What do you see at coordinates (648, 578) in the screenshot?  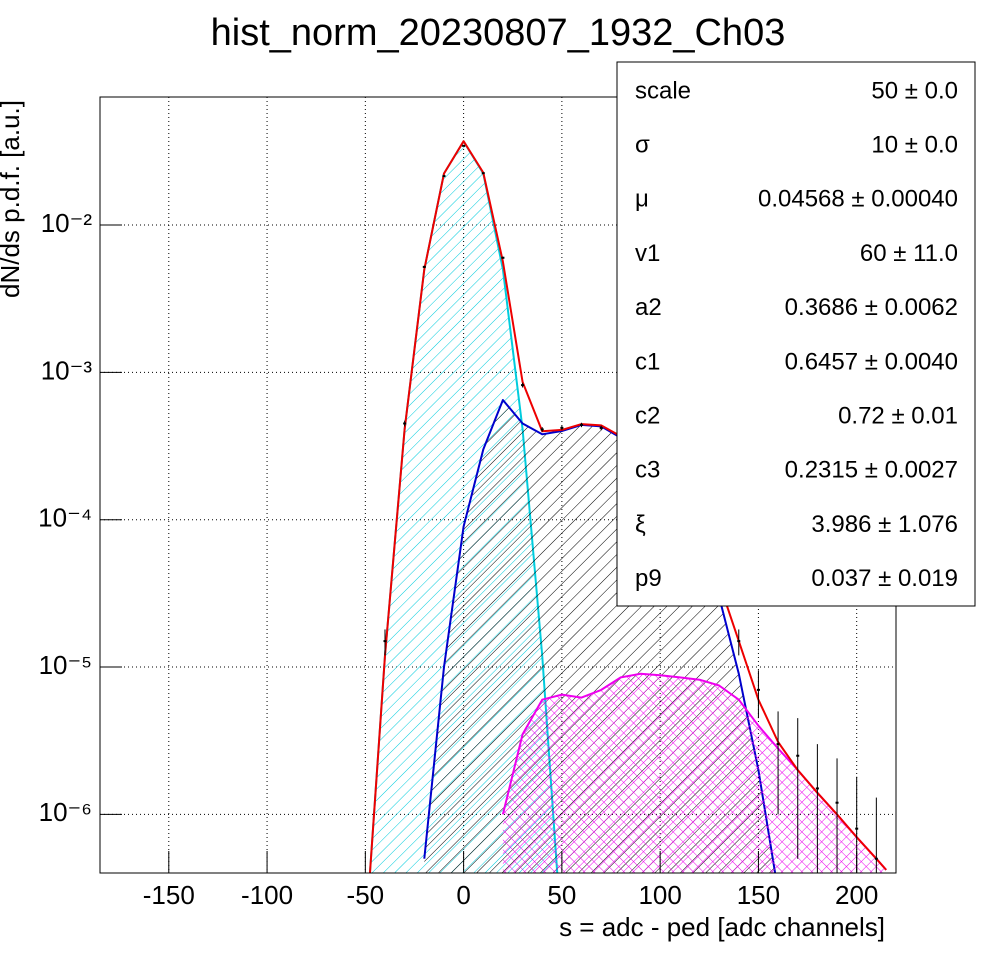 I see `stat-name: p9` at bounding box center [648, 578].